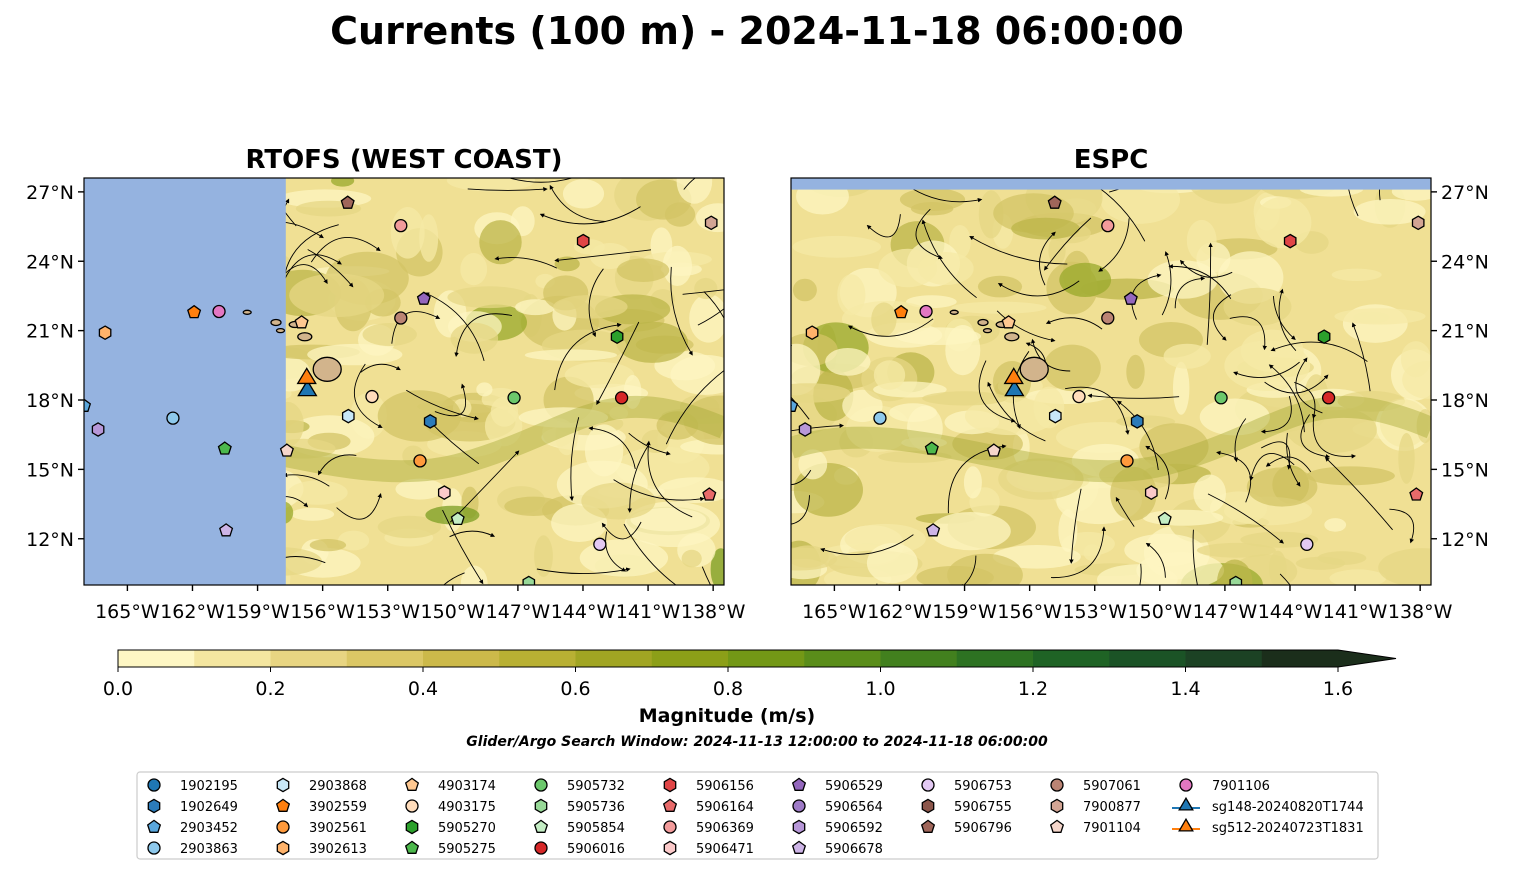 The height and width of the screenshot is (889, 1514). I want to click on legend-label: 5905736, so click(596, 807).